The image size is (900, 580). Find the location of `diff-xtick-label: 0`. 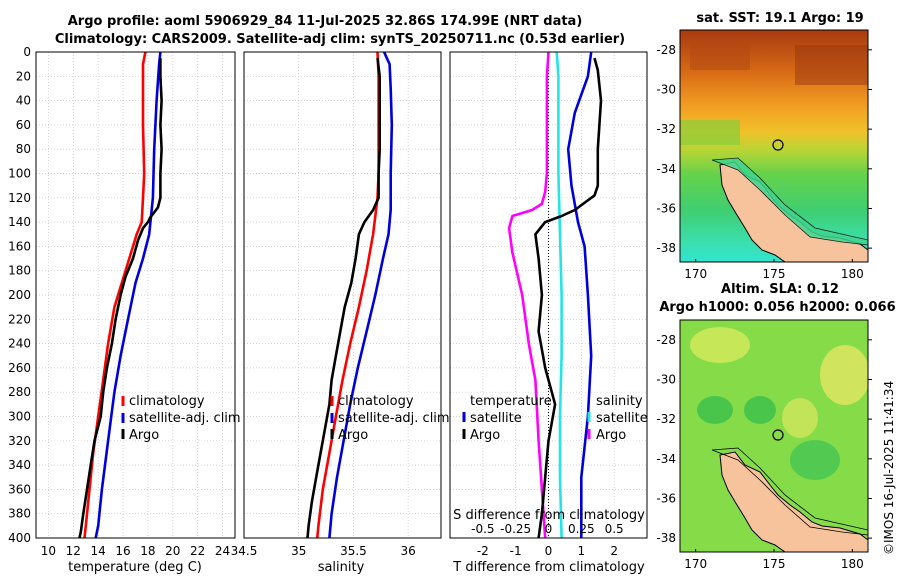

diff-xtick-label: 0 is located at coordinates (549, 551).